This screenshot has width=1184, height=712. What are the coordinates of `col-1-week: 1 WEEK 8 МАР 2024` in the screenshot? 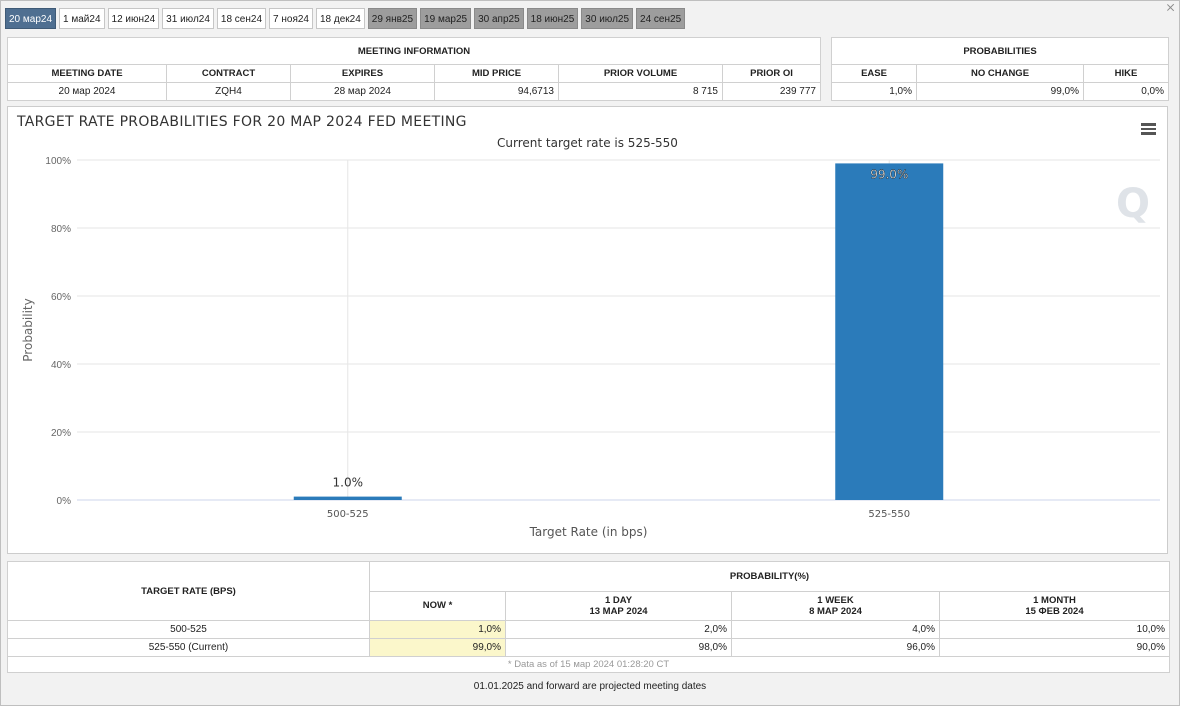 It's located at (835, 605).